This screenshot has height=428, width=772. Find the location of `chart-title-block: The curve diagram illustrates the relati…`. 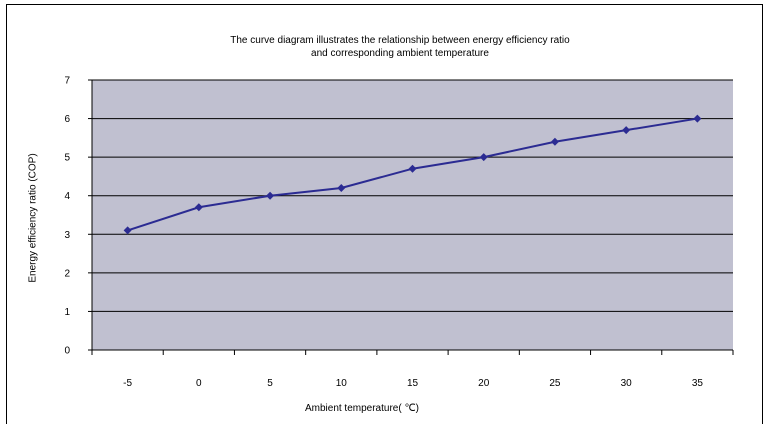

chart-title-block: The curve diagram illustrates the relati… is located at coordinates (400, 47).